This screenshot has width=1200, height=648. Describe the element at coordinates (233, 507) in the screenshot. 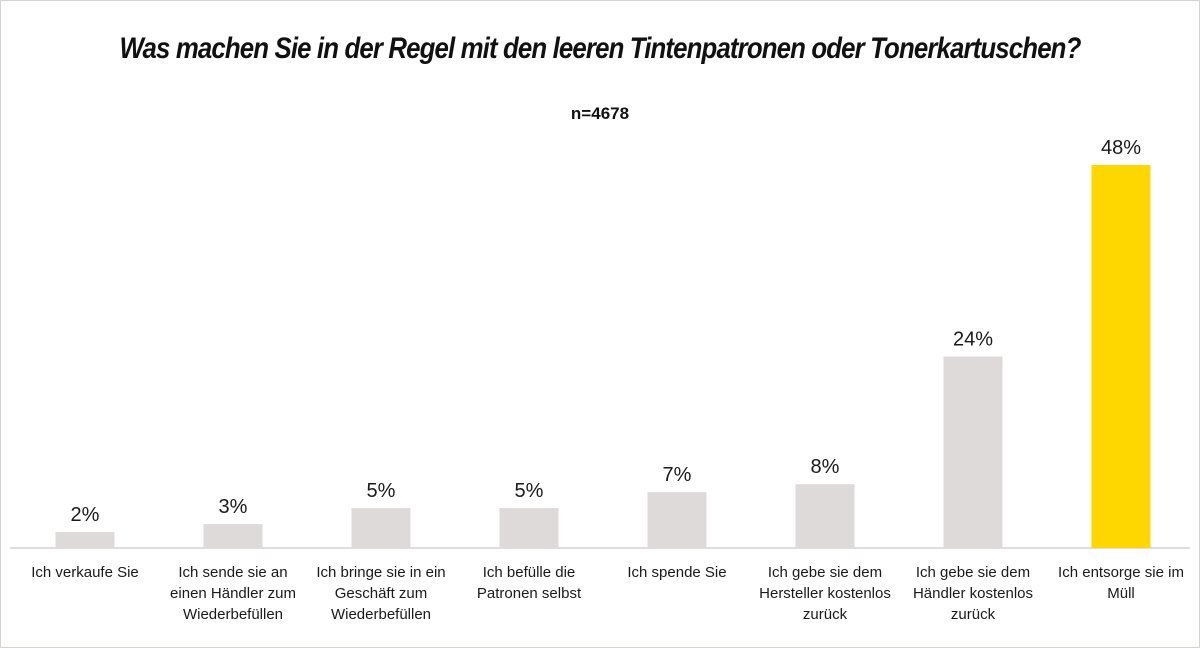

I see `bar-value-label: 3%` at that location.